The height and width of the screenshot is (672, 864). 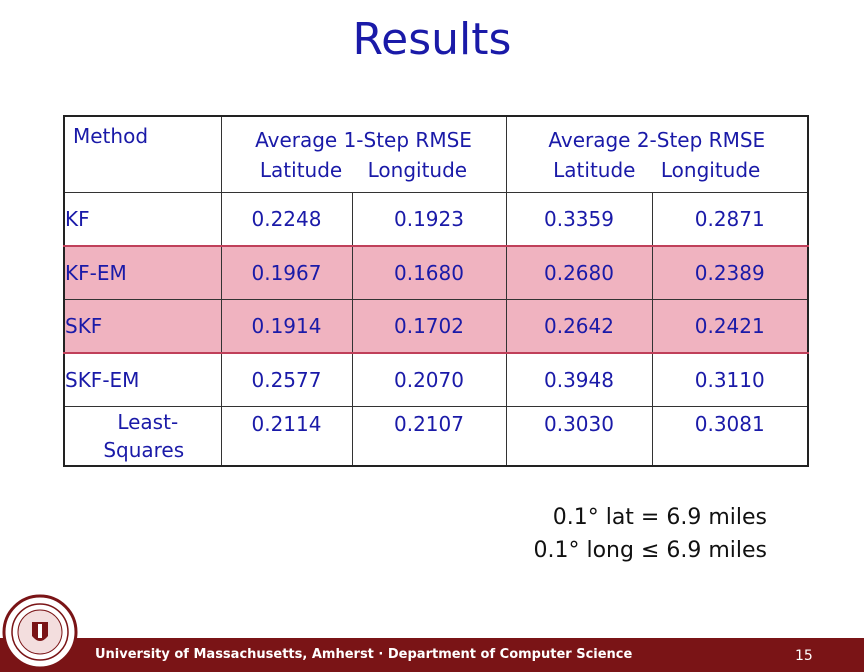 I want to click on cell-2step-lon: 0.2389, so click(x=730, y=272).